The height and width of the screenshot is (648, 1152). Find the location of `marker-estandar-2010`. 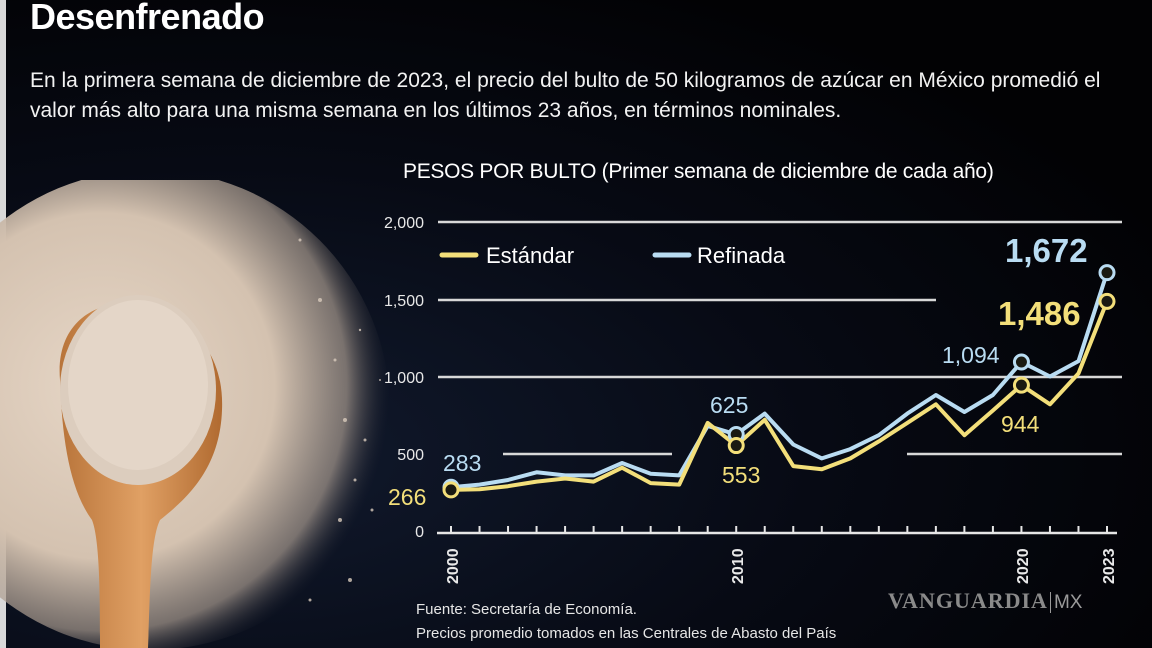

marker-estandar-2010 is located at coordinates (736, 446).